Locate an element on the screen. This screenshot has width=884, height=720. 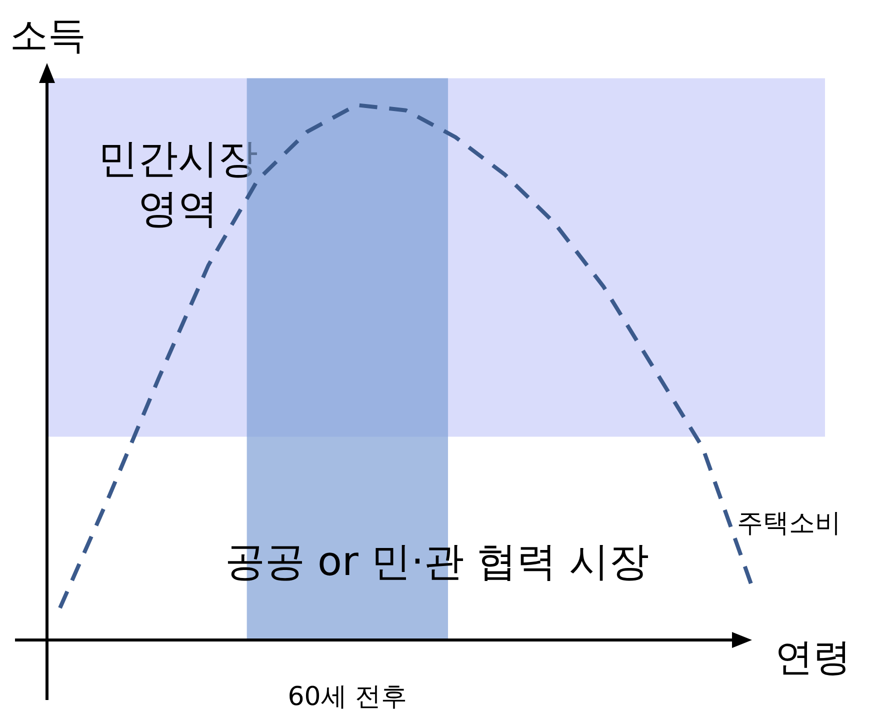
band-label: 민간시장 영역 is located at coordinates (178, 184).